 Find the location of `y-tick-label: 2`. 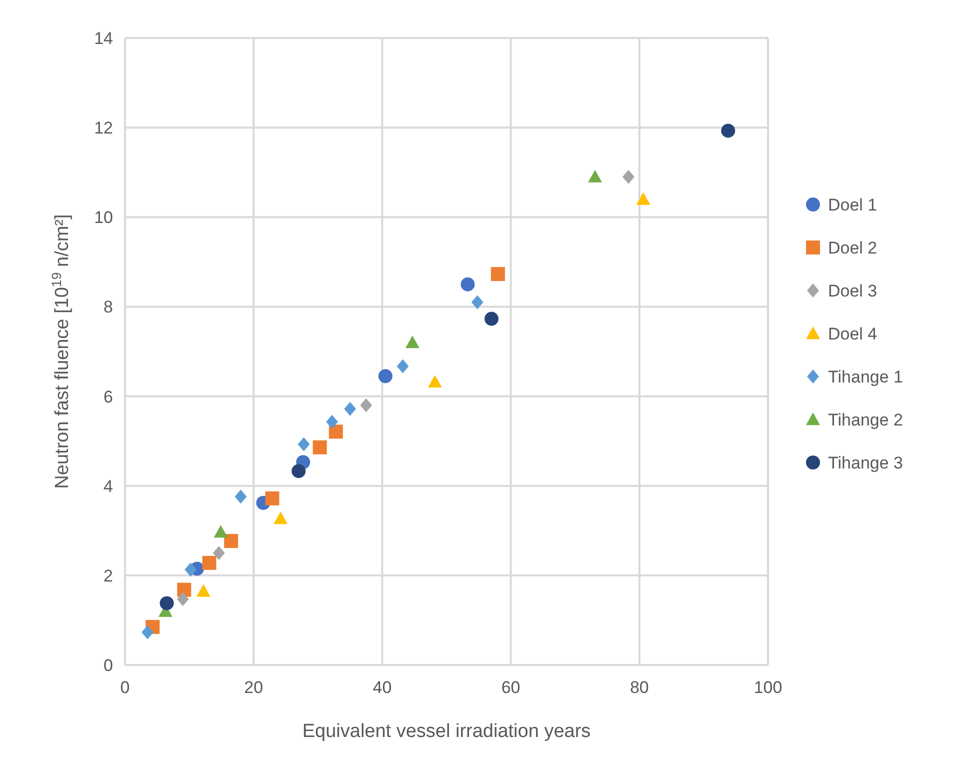

y-tick-label: 2 is located at coordinates (108, 576).